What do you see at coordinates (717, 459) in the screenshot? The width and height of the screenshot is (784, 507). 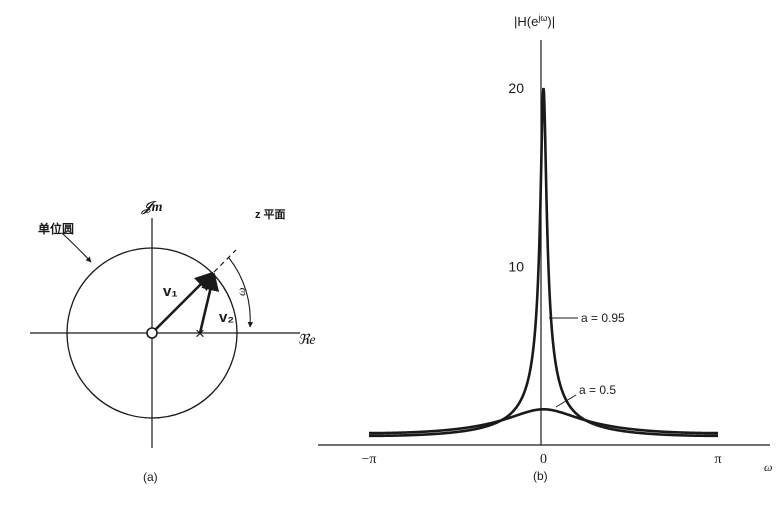 I see `x-tick-label-pi: π` at bounding box center [717, 459].